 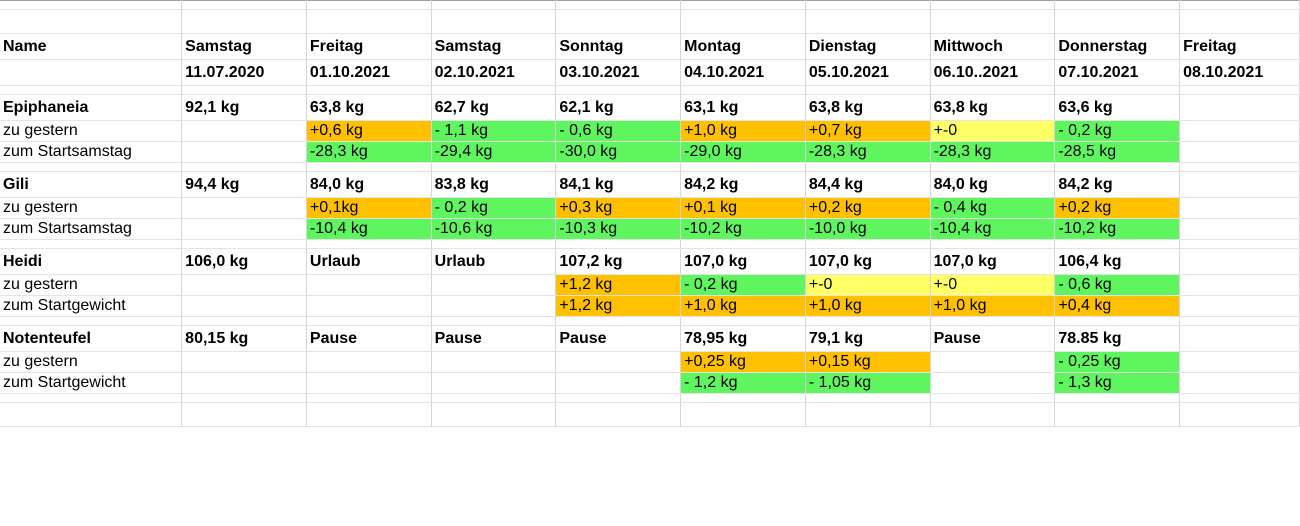 What do you see at coordinates (993, 46) in the screenshot?
I see `header-cell: Mittwoch` at bounding box center [993, 46].